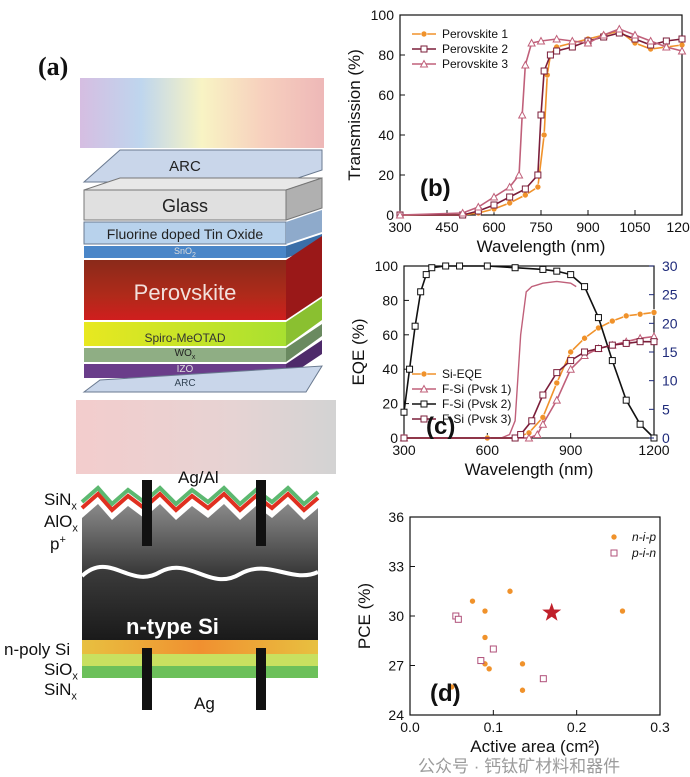  I want to click on perovskite-label: Perovskite, so click(185, 292).